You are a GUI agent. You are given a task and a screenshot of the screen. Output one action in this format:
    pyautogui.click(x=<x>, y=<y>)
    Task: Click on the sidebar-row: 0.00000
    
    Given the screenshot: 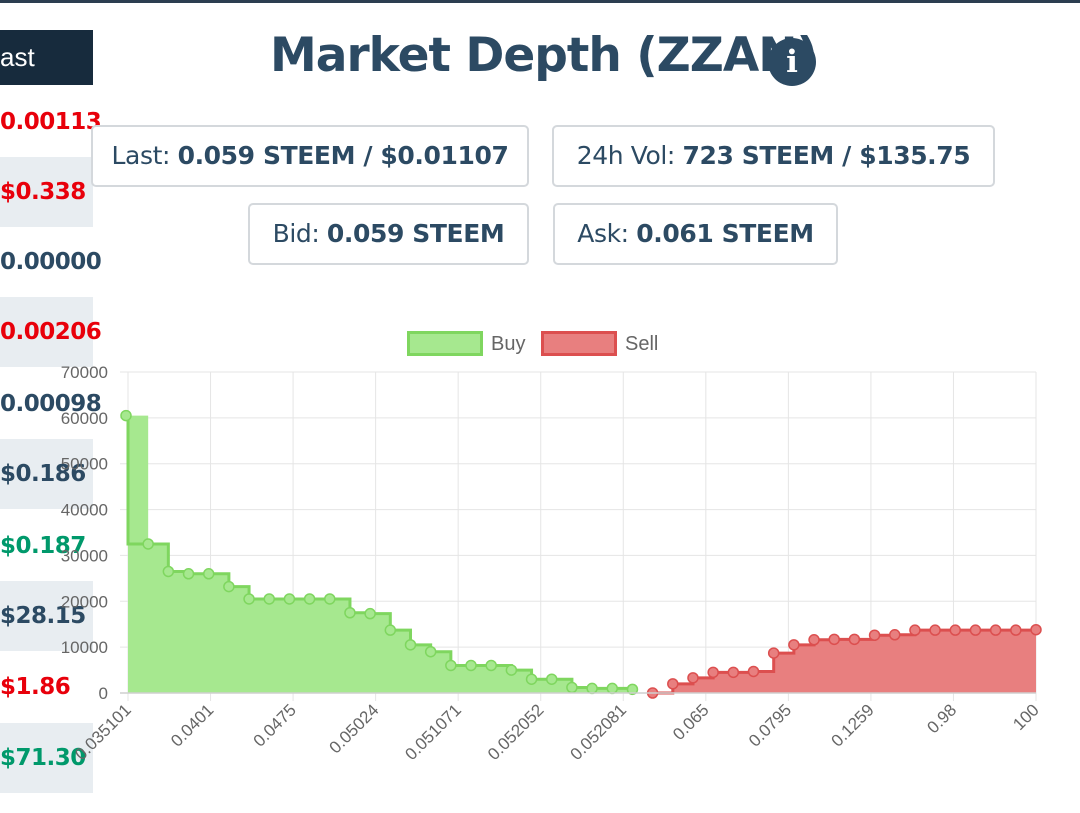 What is the action you would take?
    pyautogui.click(x=51, y=262)
    